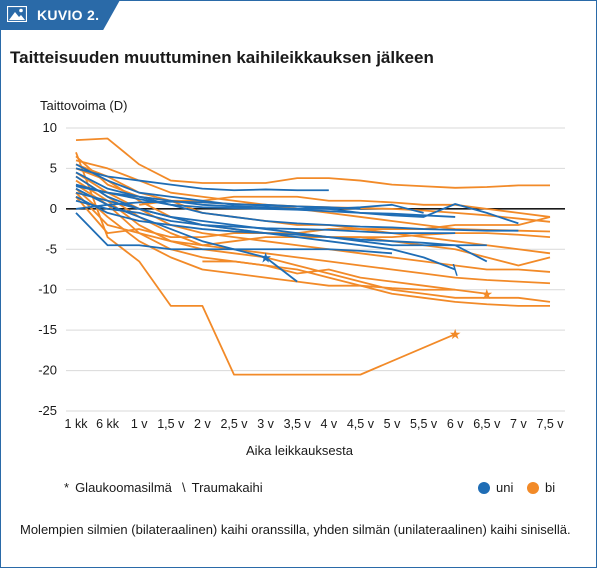  What do you see at coordinates (84, 105) in the screenshot?
I see `y-axis-label: Taittovoima (D)` at bounding box center [84, 105].